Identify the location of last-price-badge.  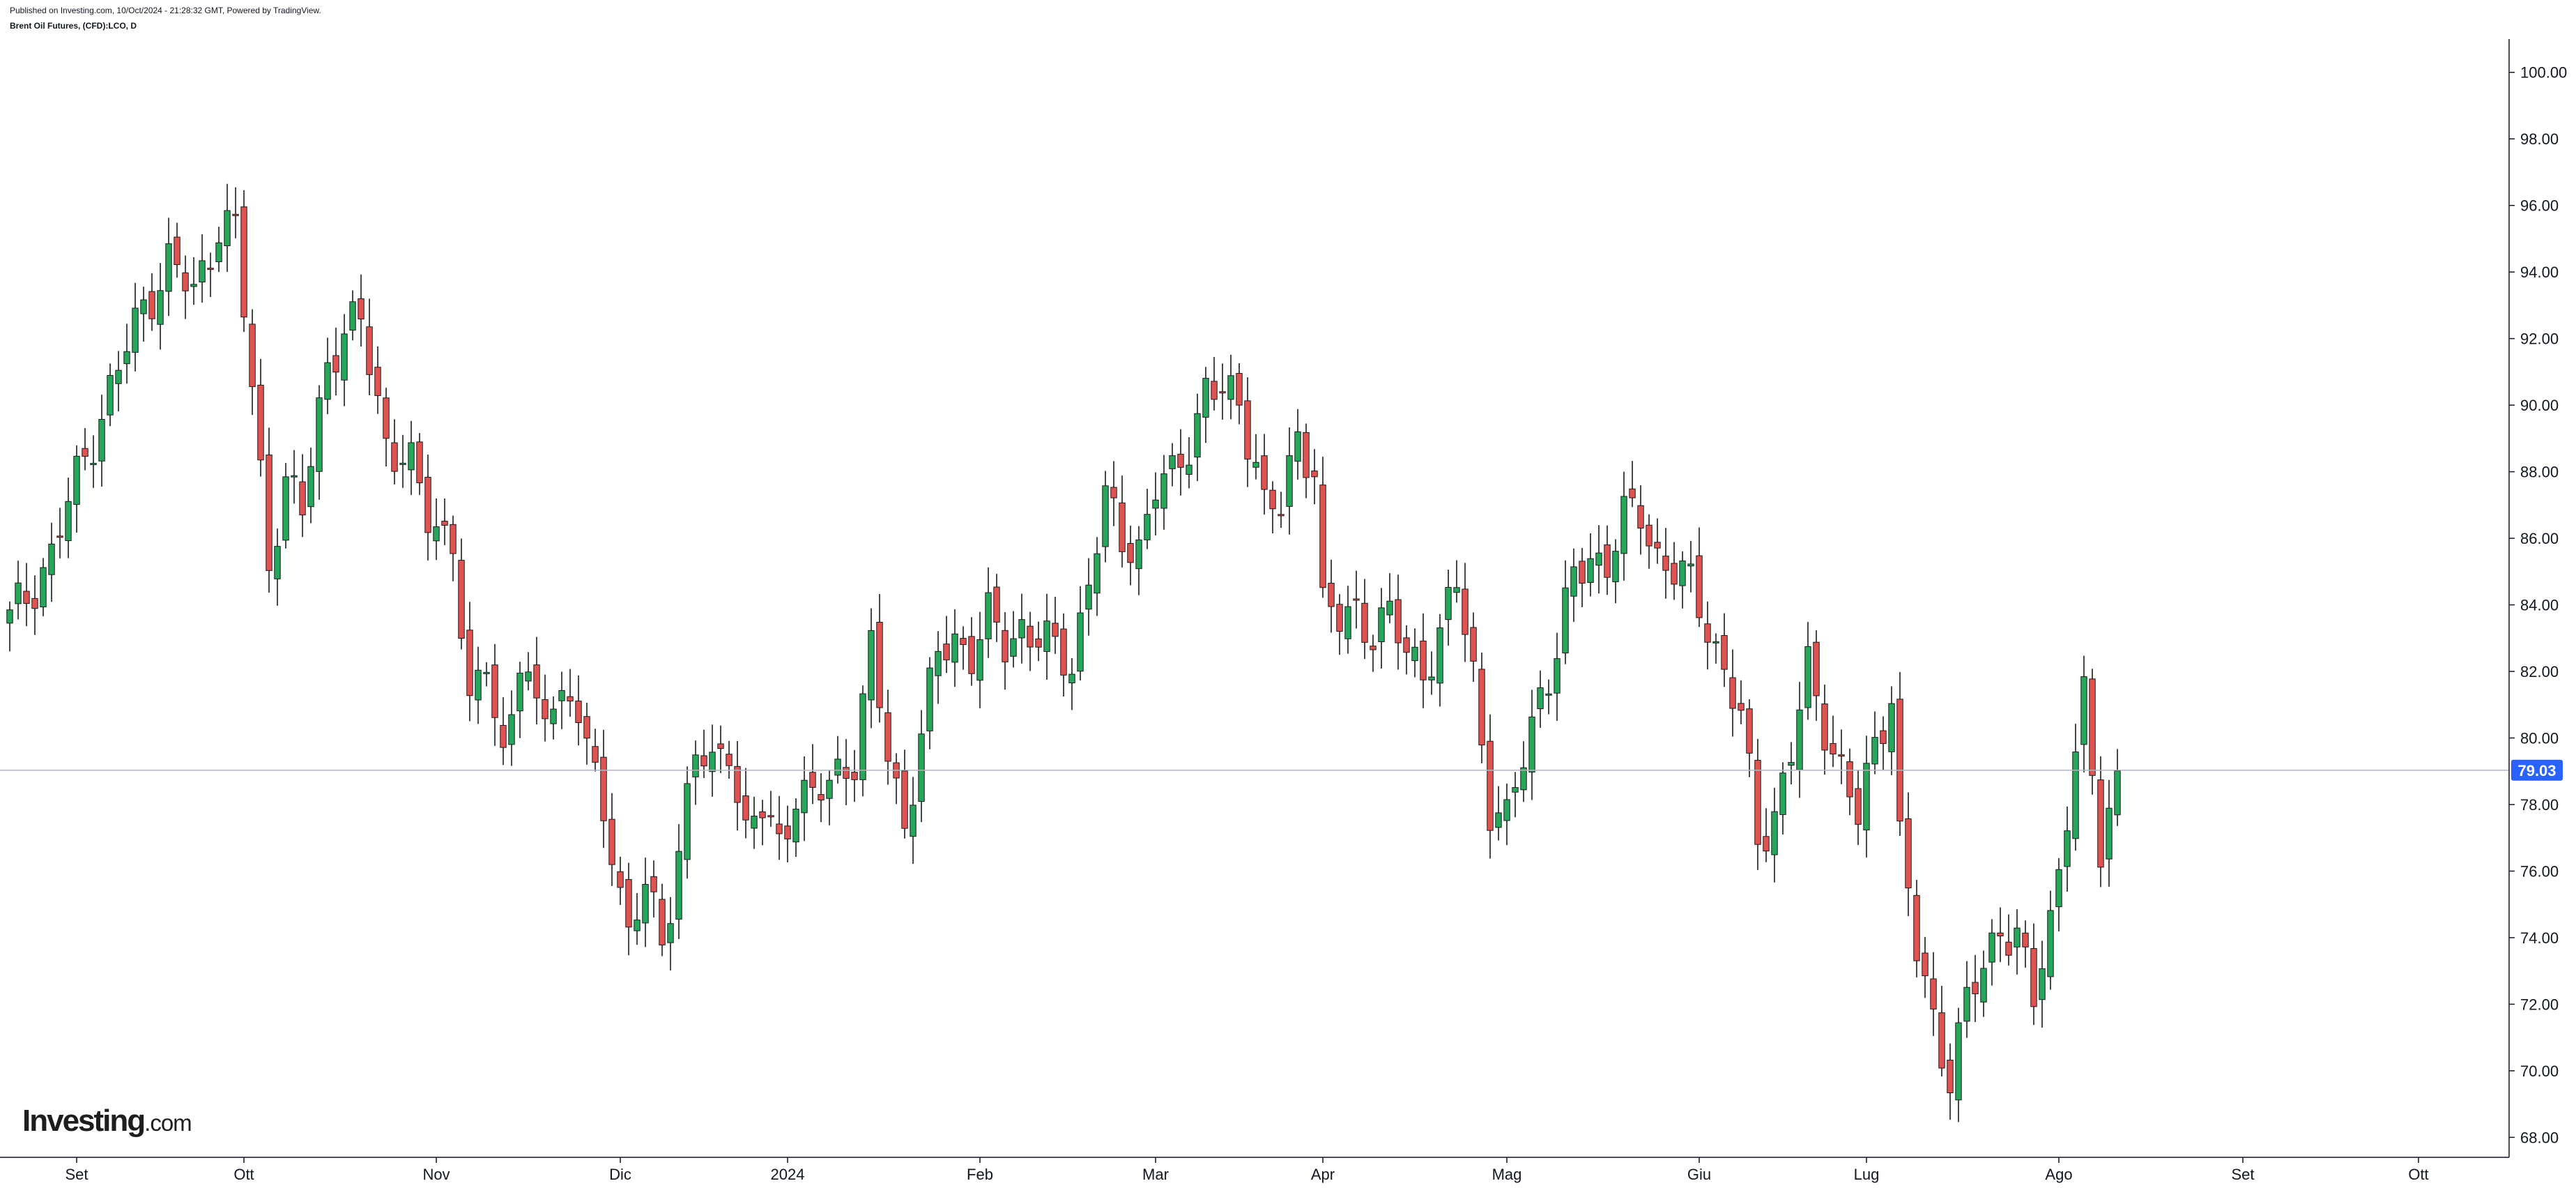
(2537, 770).